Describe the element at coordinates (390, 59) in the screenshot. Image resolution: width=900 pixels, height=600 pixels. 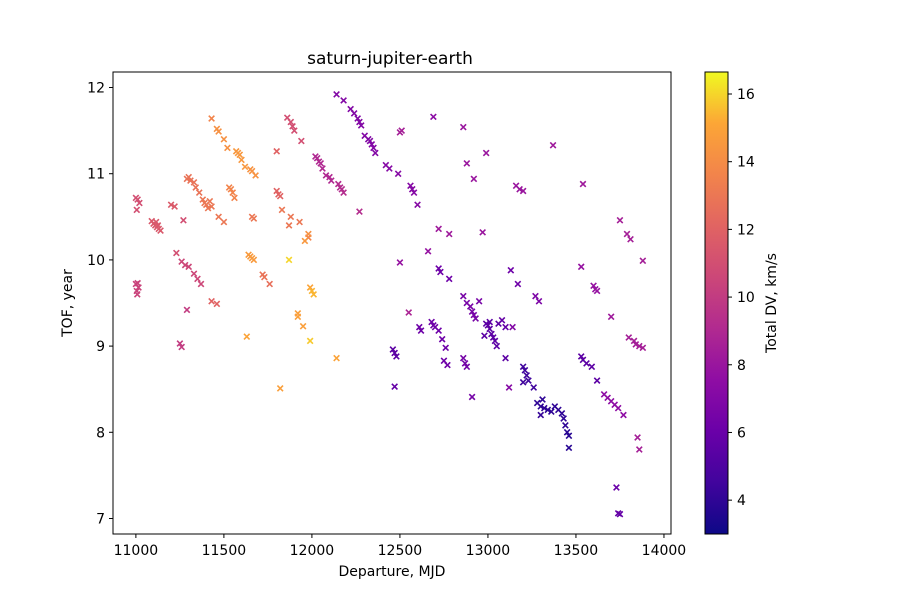
I see `chart-title: saturn-jupiter-earth` at that location.